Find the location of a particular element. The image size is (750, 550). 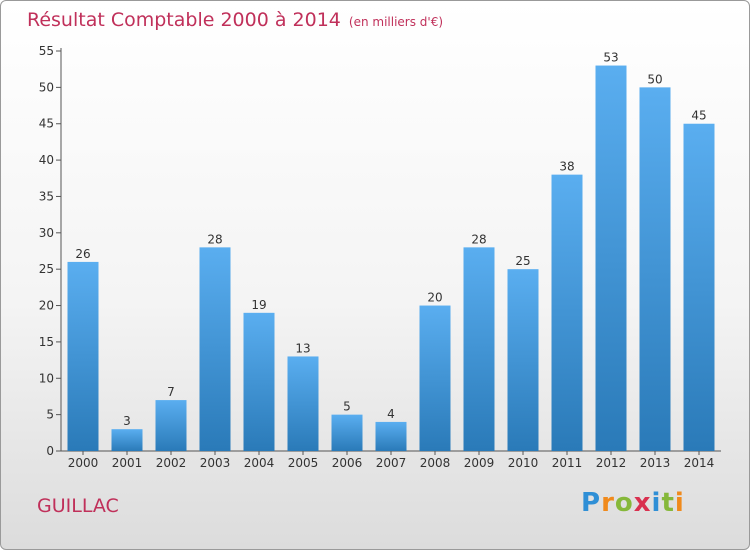

bar-2013 is located at coordinates (655, 269).